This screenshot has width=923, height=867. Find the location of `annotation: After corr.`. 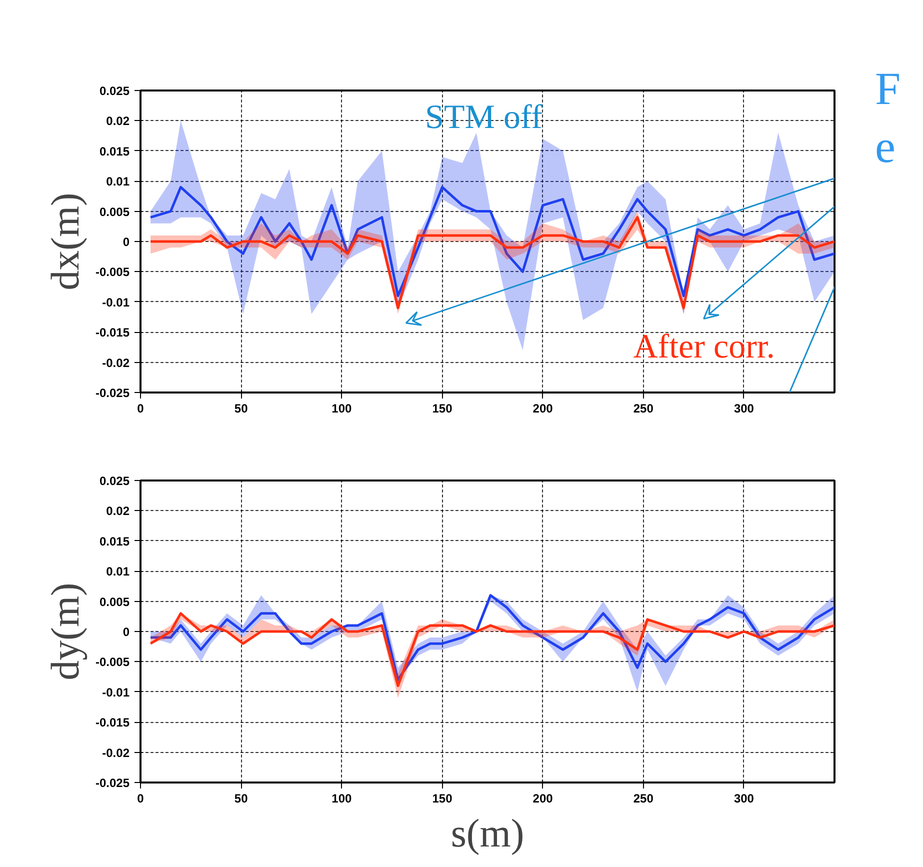

annotation: After corr. is located at coordinates (704, 347).